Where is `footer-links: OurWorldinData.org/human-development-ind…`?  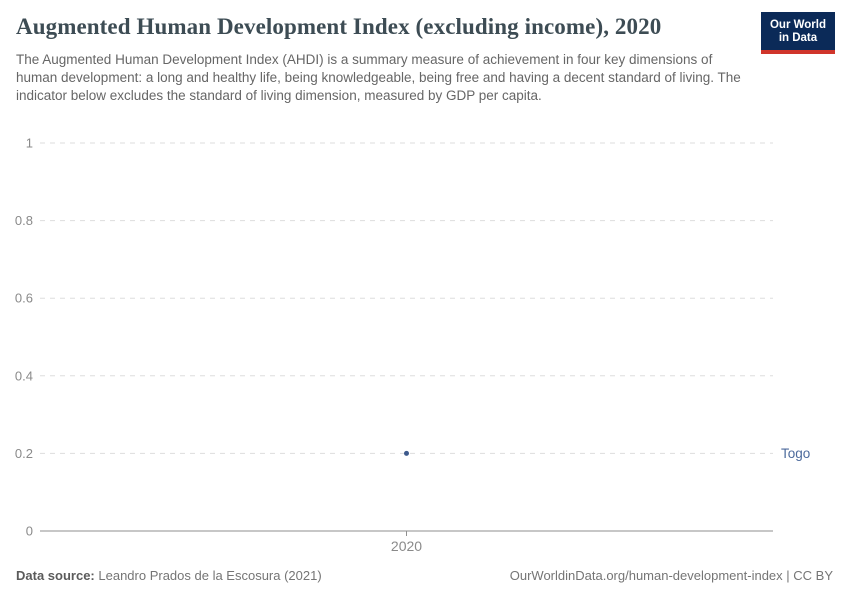
footer-links: OurWorldinData.org/human-development-ind… is located at coordinates (671, 575).